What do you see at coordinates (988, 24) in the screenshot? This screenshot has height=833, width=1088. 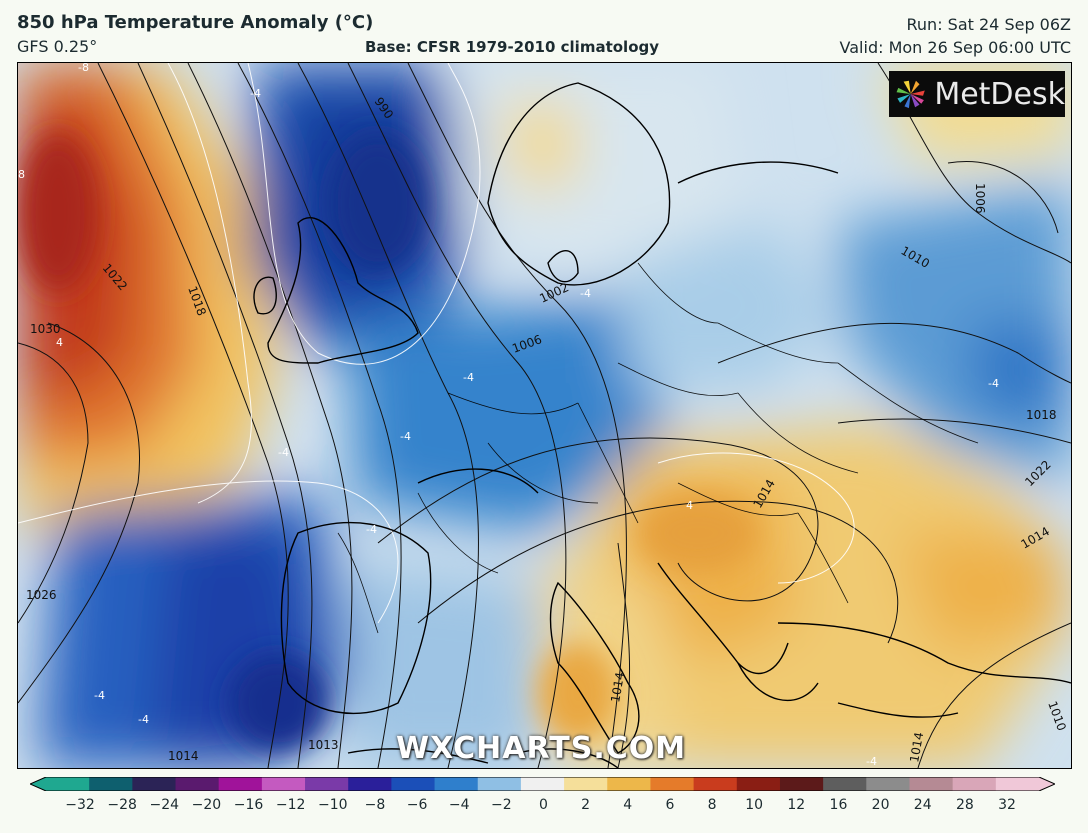 I see `run-label: Run: Sat 24 Sep 06Z` at bounding box center [988, 24].